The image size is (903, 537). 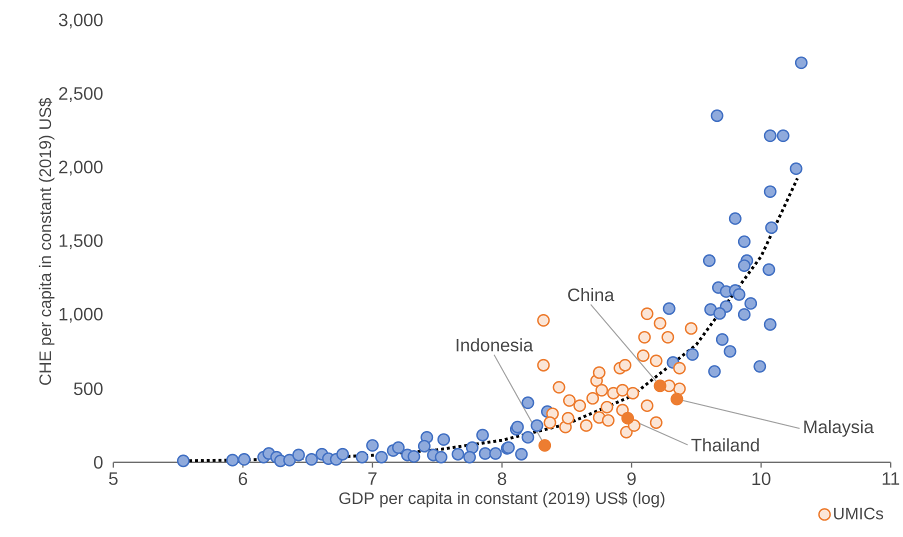 I want to click on annotation: Malaysia, so click(x=839, y=428).